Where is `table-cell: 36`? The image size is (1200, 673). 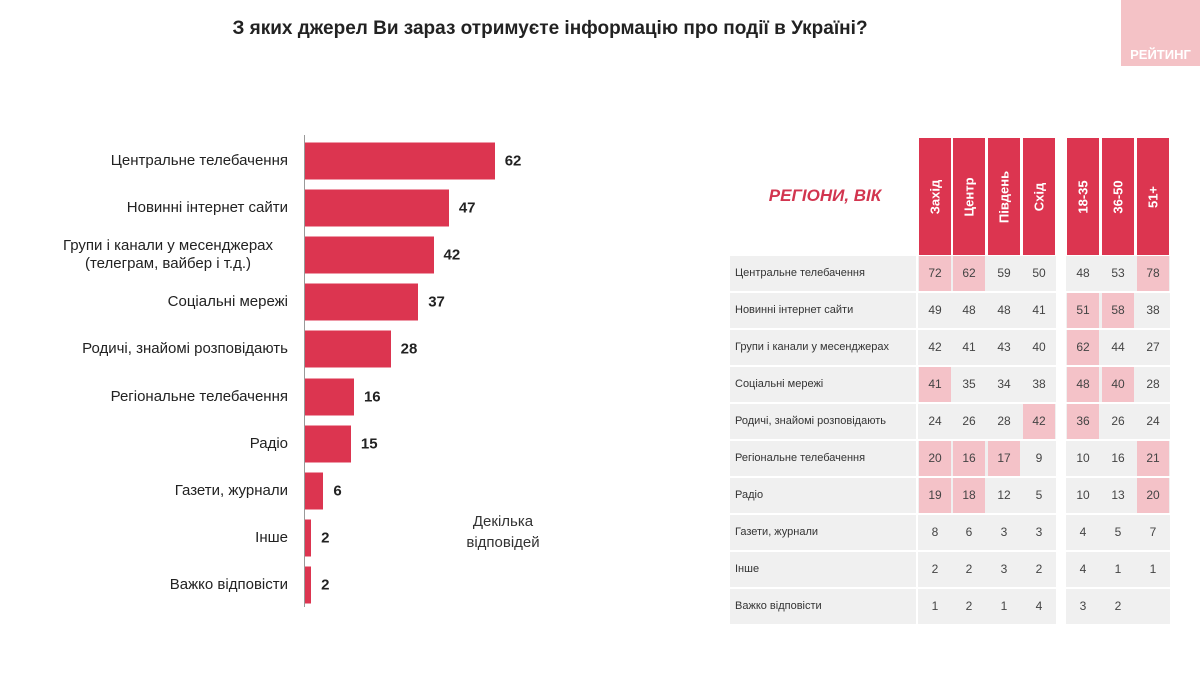
table-cell: 36 is located at coordinates (1083, 421).